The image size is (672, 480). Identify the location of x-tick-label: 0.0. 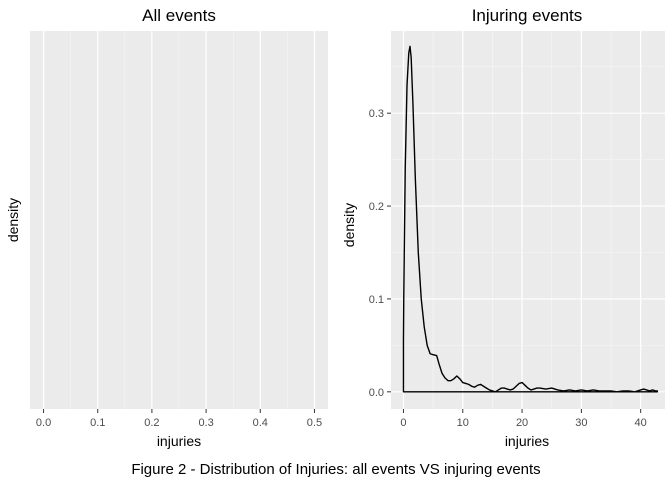
(43, 423).